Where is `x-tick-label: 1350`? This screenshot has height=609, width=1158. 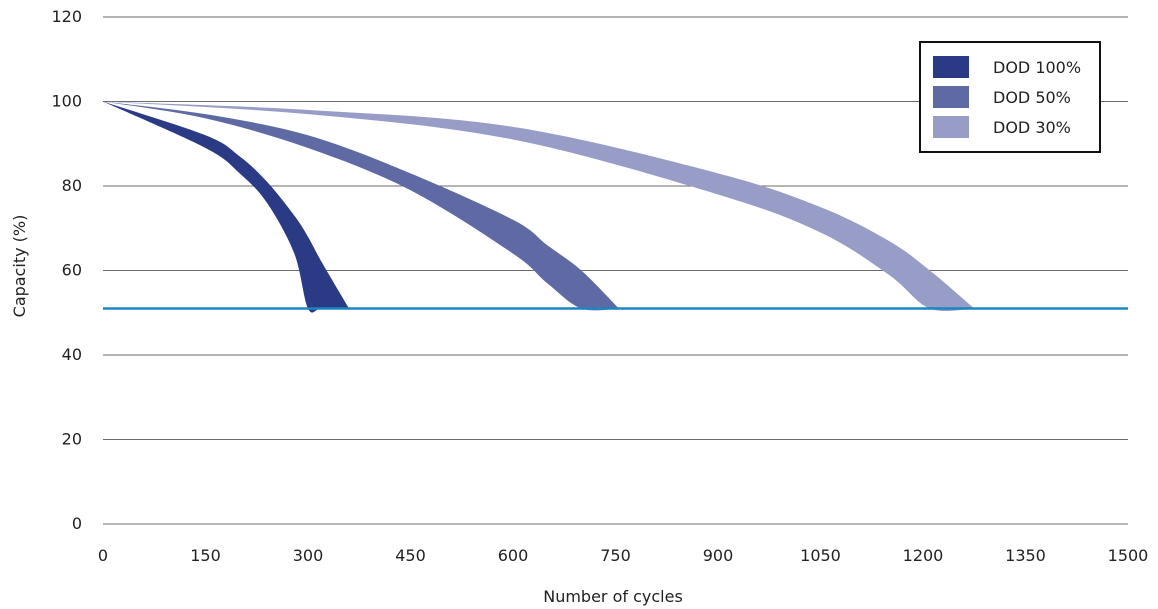 x-tick-label: 1350 is located at coordinates (1025, 555).